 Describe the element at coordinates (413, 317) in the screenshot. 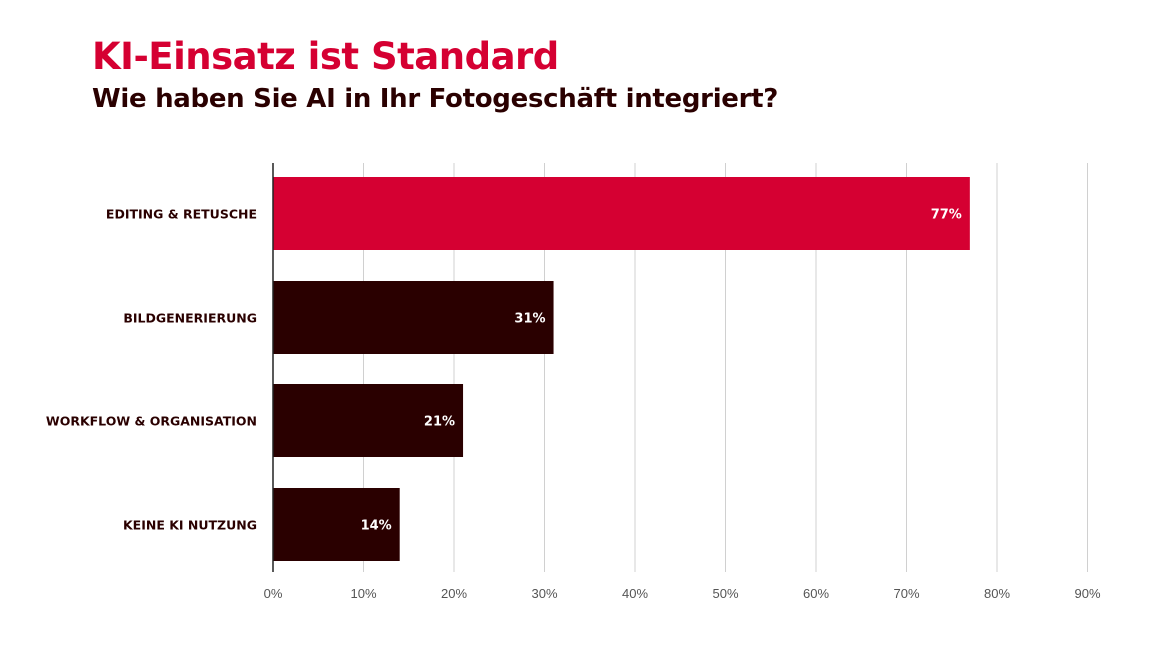

I see `bar-bildgenerierung` at that location.